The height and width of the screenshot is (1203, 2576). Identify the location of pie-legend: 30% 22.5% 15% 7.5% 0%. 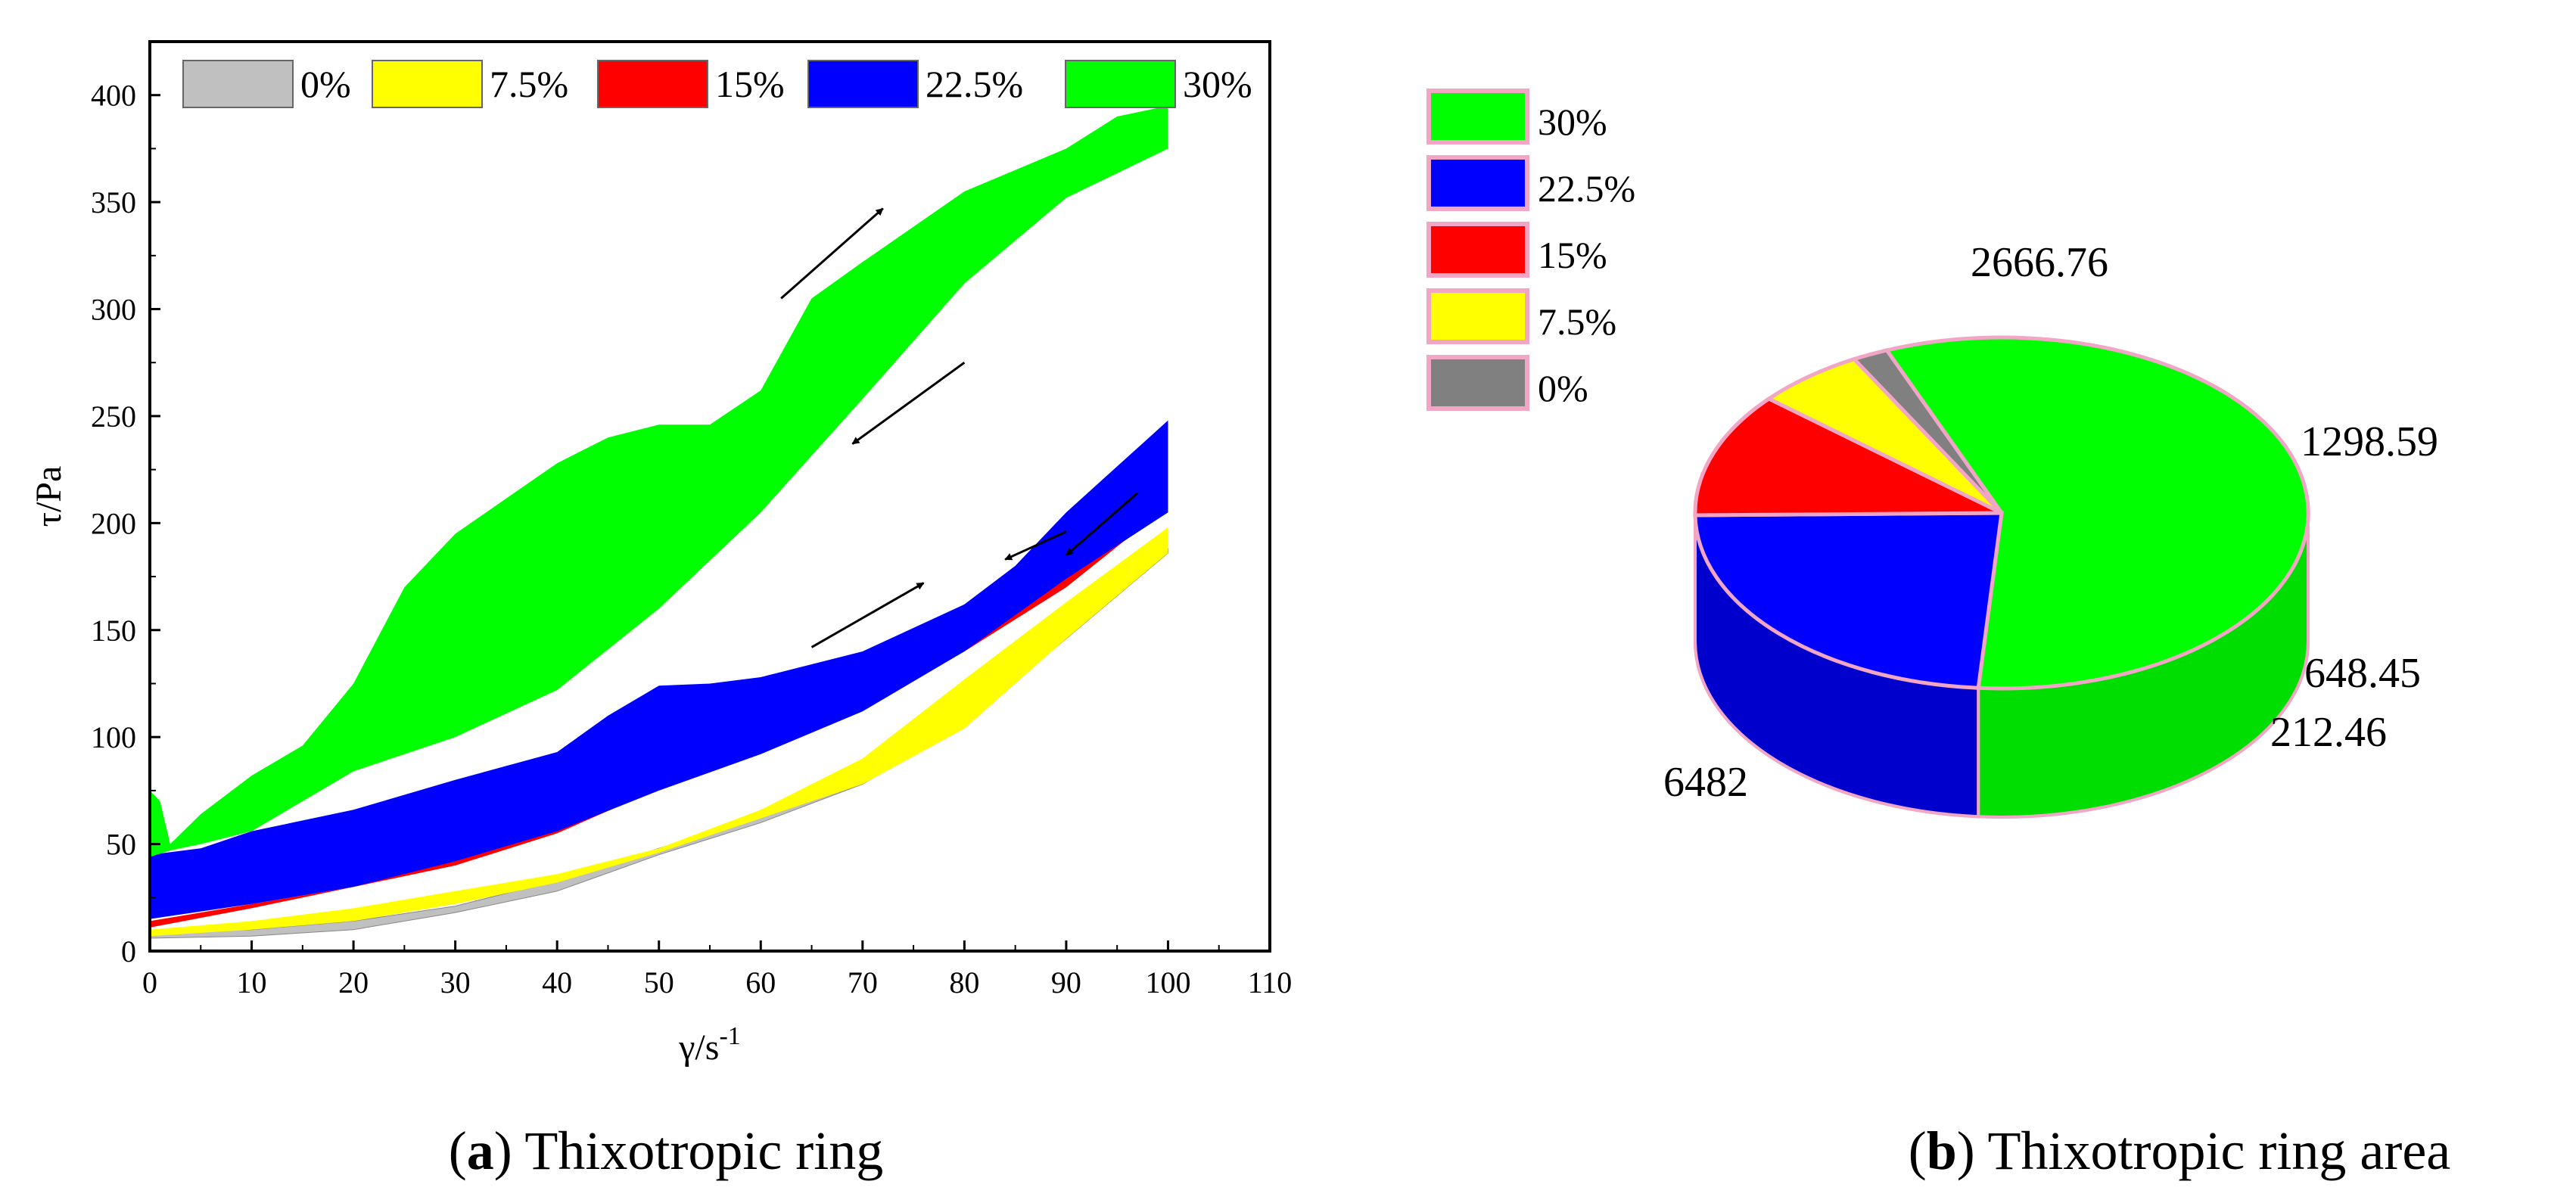
(1530, 250).